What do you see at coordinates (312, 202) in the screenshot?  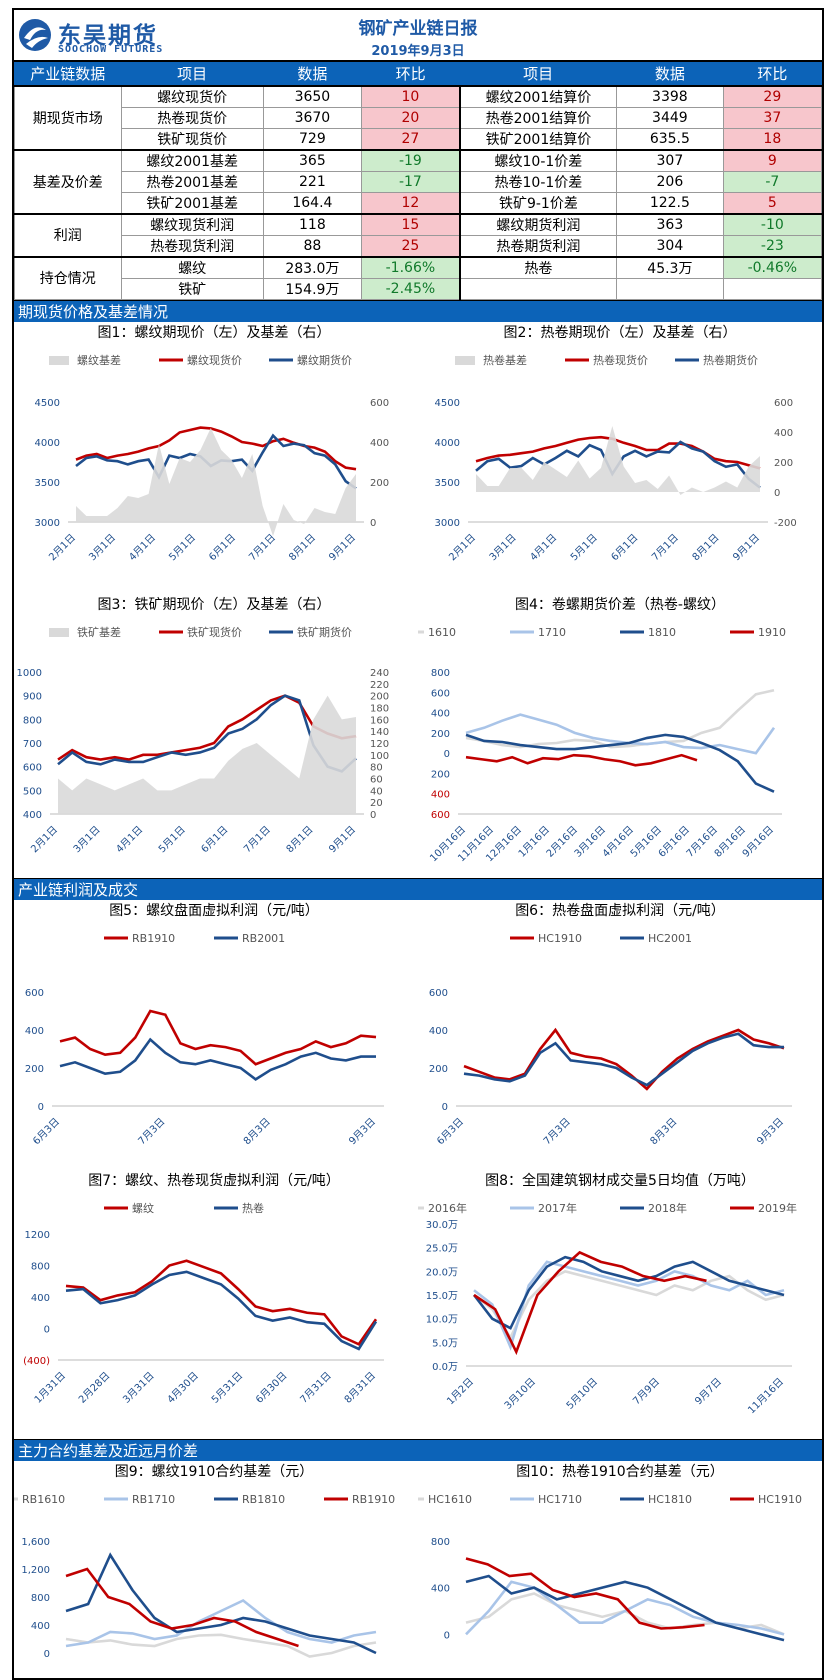 I see `value-cell: 164.4` at bounding box center [312, 202].